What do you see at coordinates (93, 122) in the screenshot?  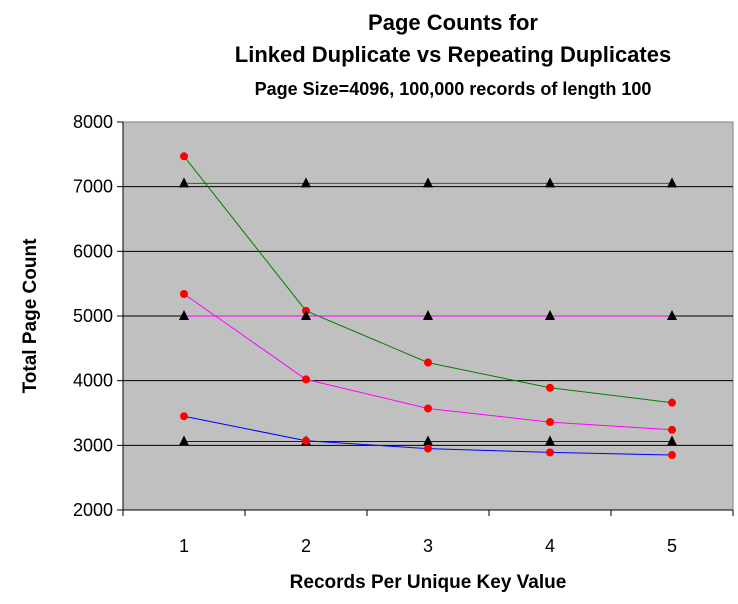 I see `y-tick-label: 8000` at bounding box center [93, 122].